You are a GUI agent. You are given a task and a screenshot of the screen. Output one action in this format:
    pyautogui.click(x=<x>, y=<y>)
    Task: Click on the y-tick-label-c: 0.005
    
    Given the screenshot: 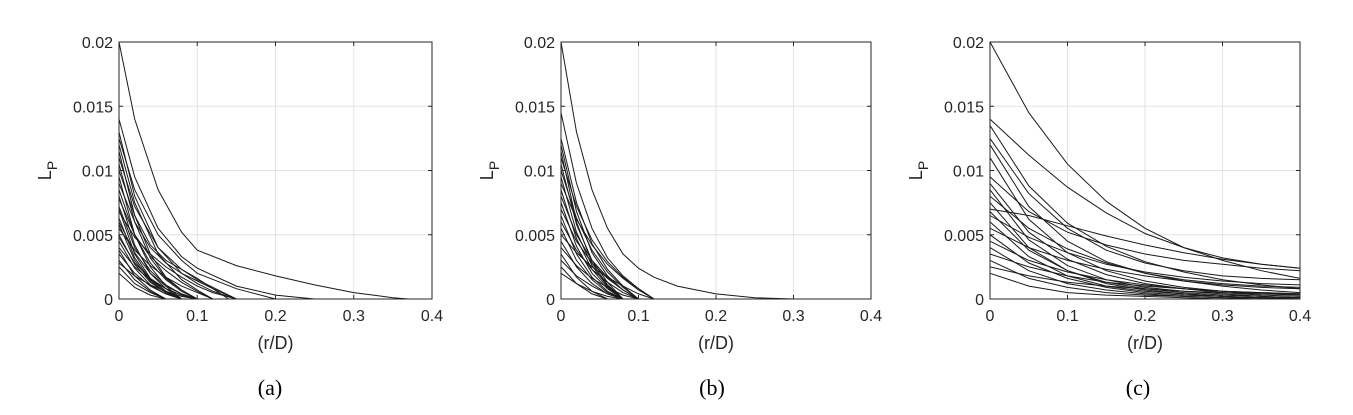 What is the action you would take?
    pyautogui.click(x=964, y=236)
    